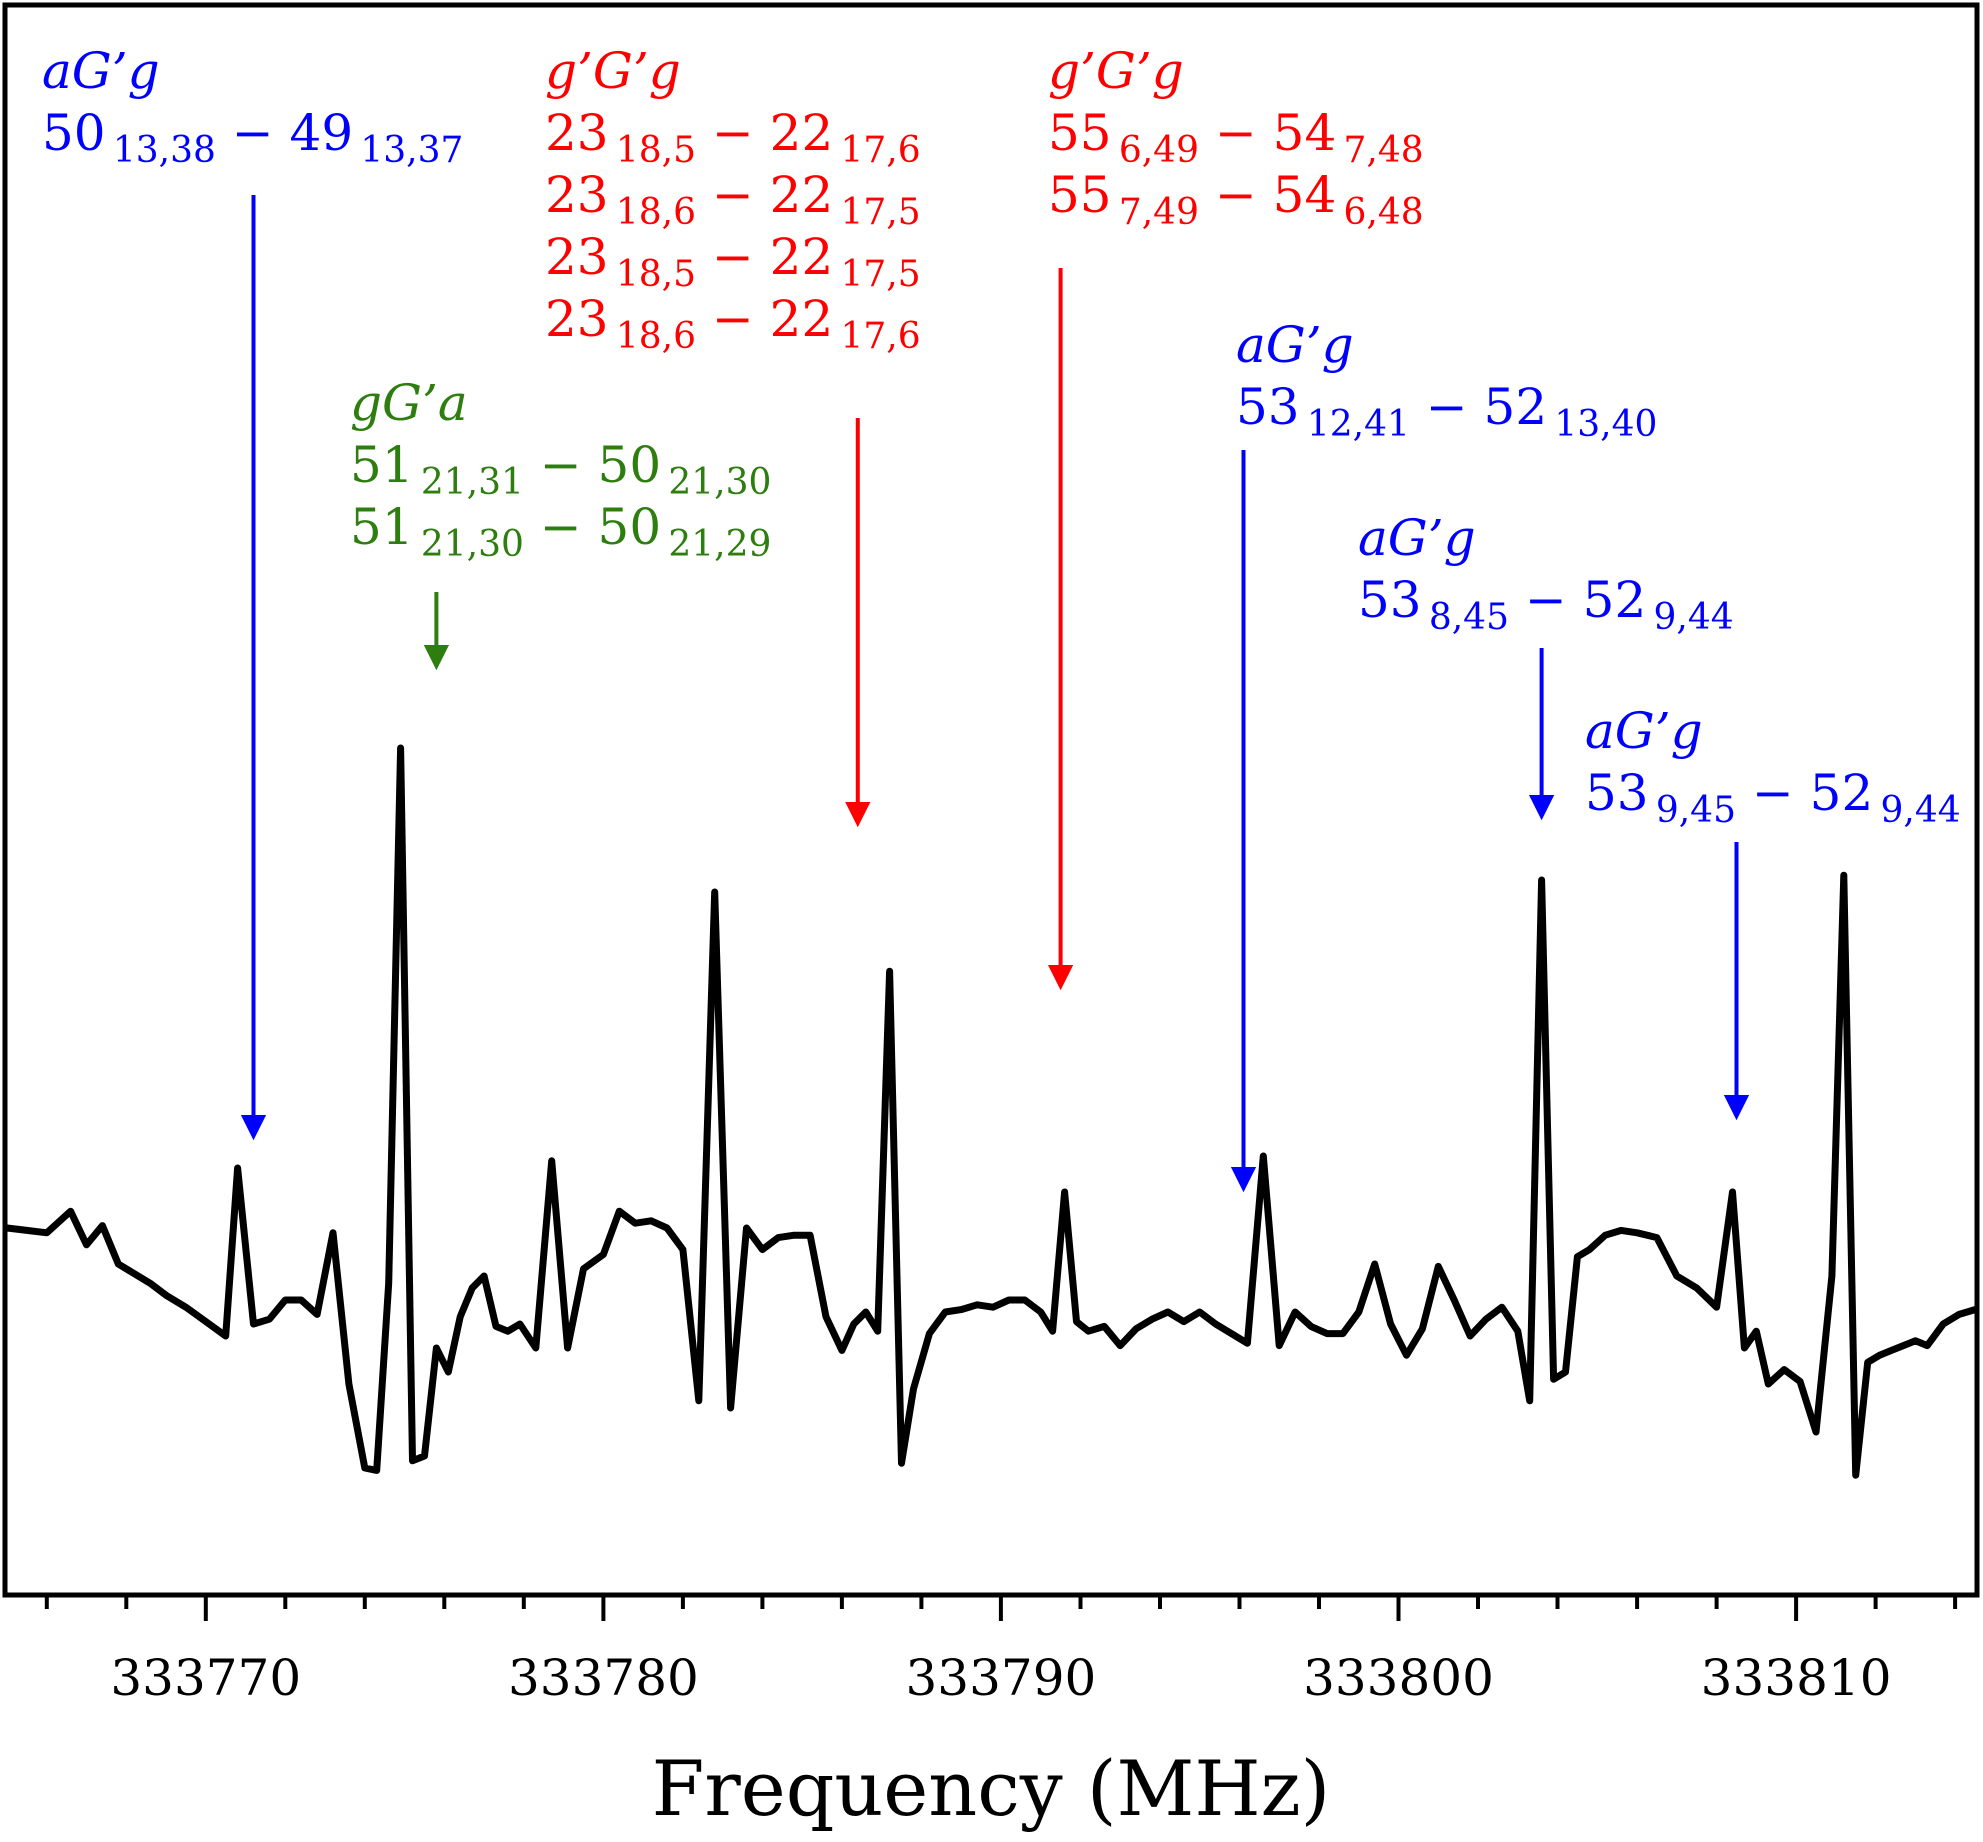 The height and width of the screenshot is (1842, 1983). I want to click on transition-label: 51 21,31 − 50 21,30, so click(560, 469).